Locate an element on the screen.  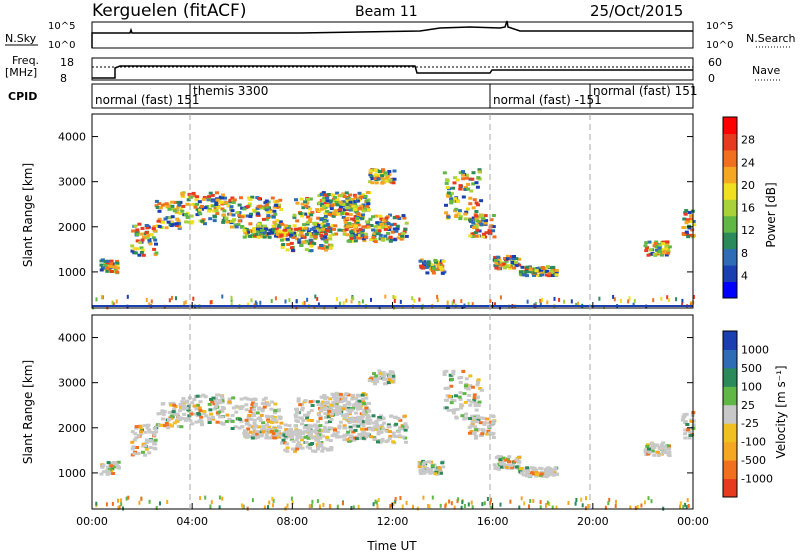
colorbar-tick-label: 24 is located at coordinates (748, 162).